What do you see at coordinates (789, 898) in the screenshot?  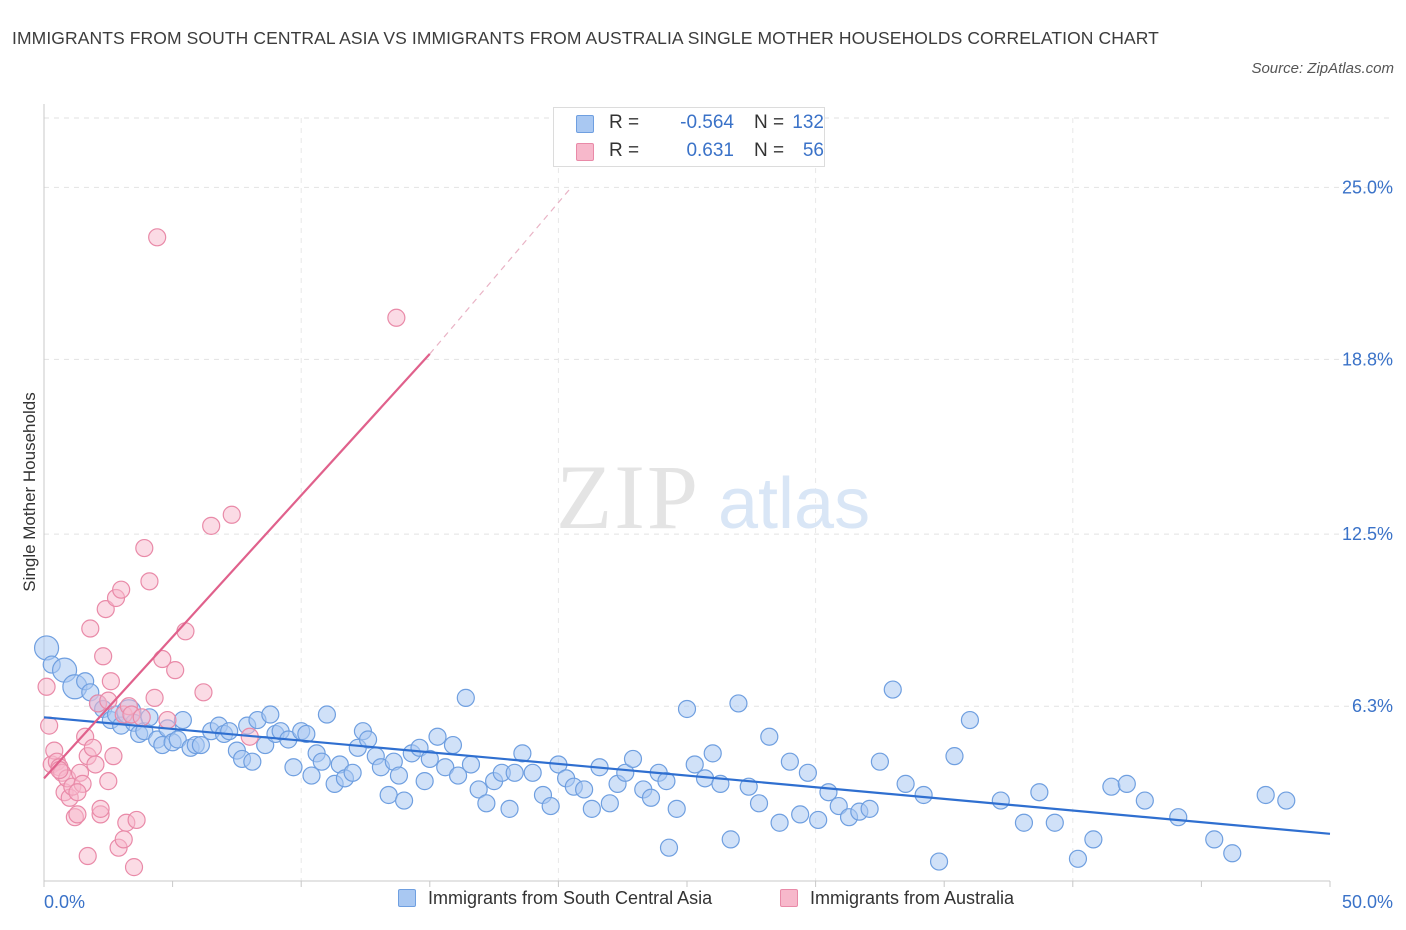 I see `bottom-legend-swatch-pink` at bounding box center [789, 898].